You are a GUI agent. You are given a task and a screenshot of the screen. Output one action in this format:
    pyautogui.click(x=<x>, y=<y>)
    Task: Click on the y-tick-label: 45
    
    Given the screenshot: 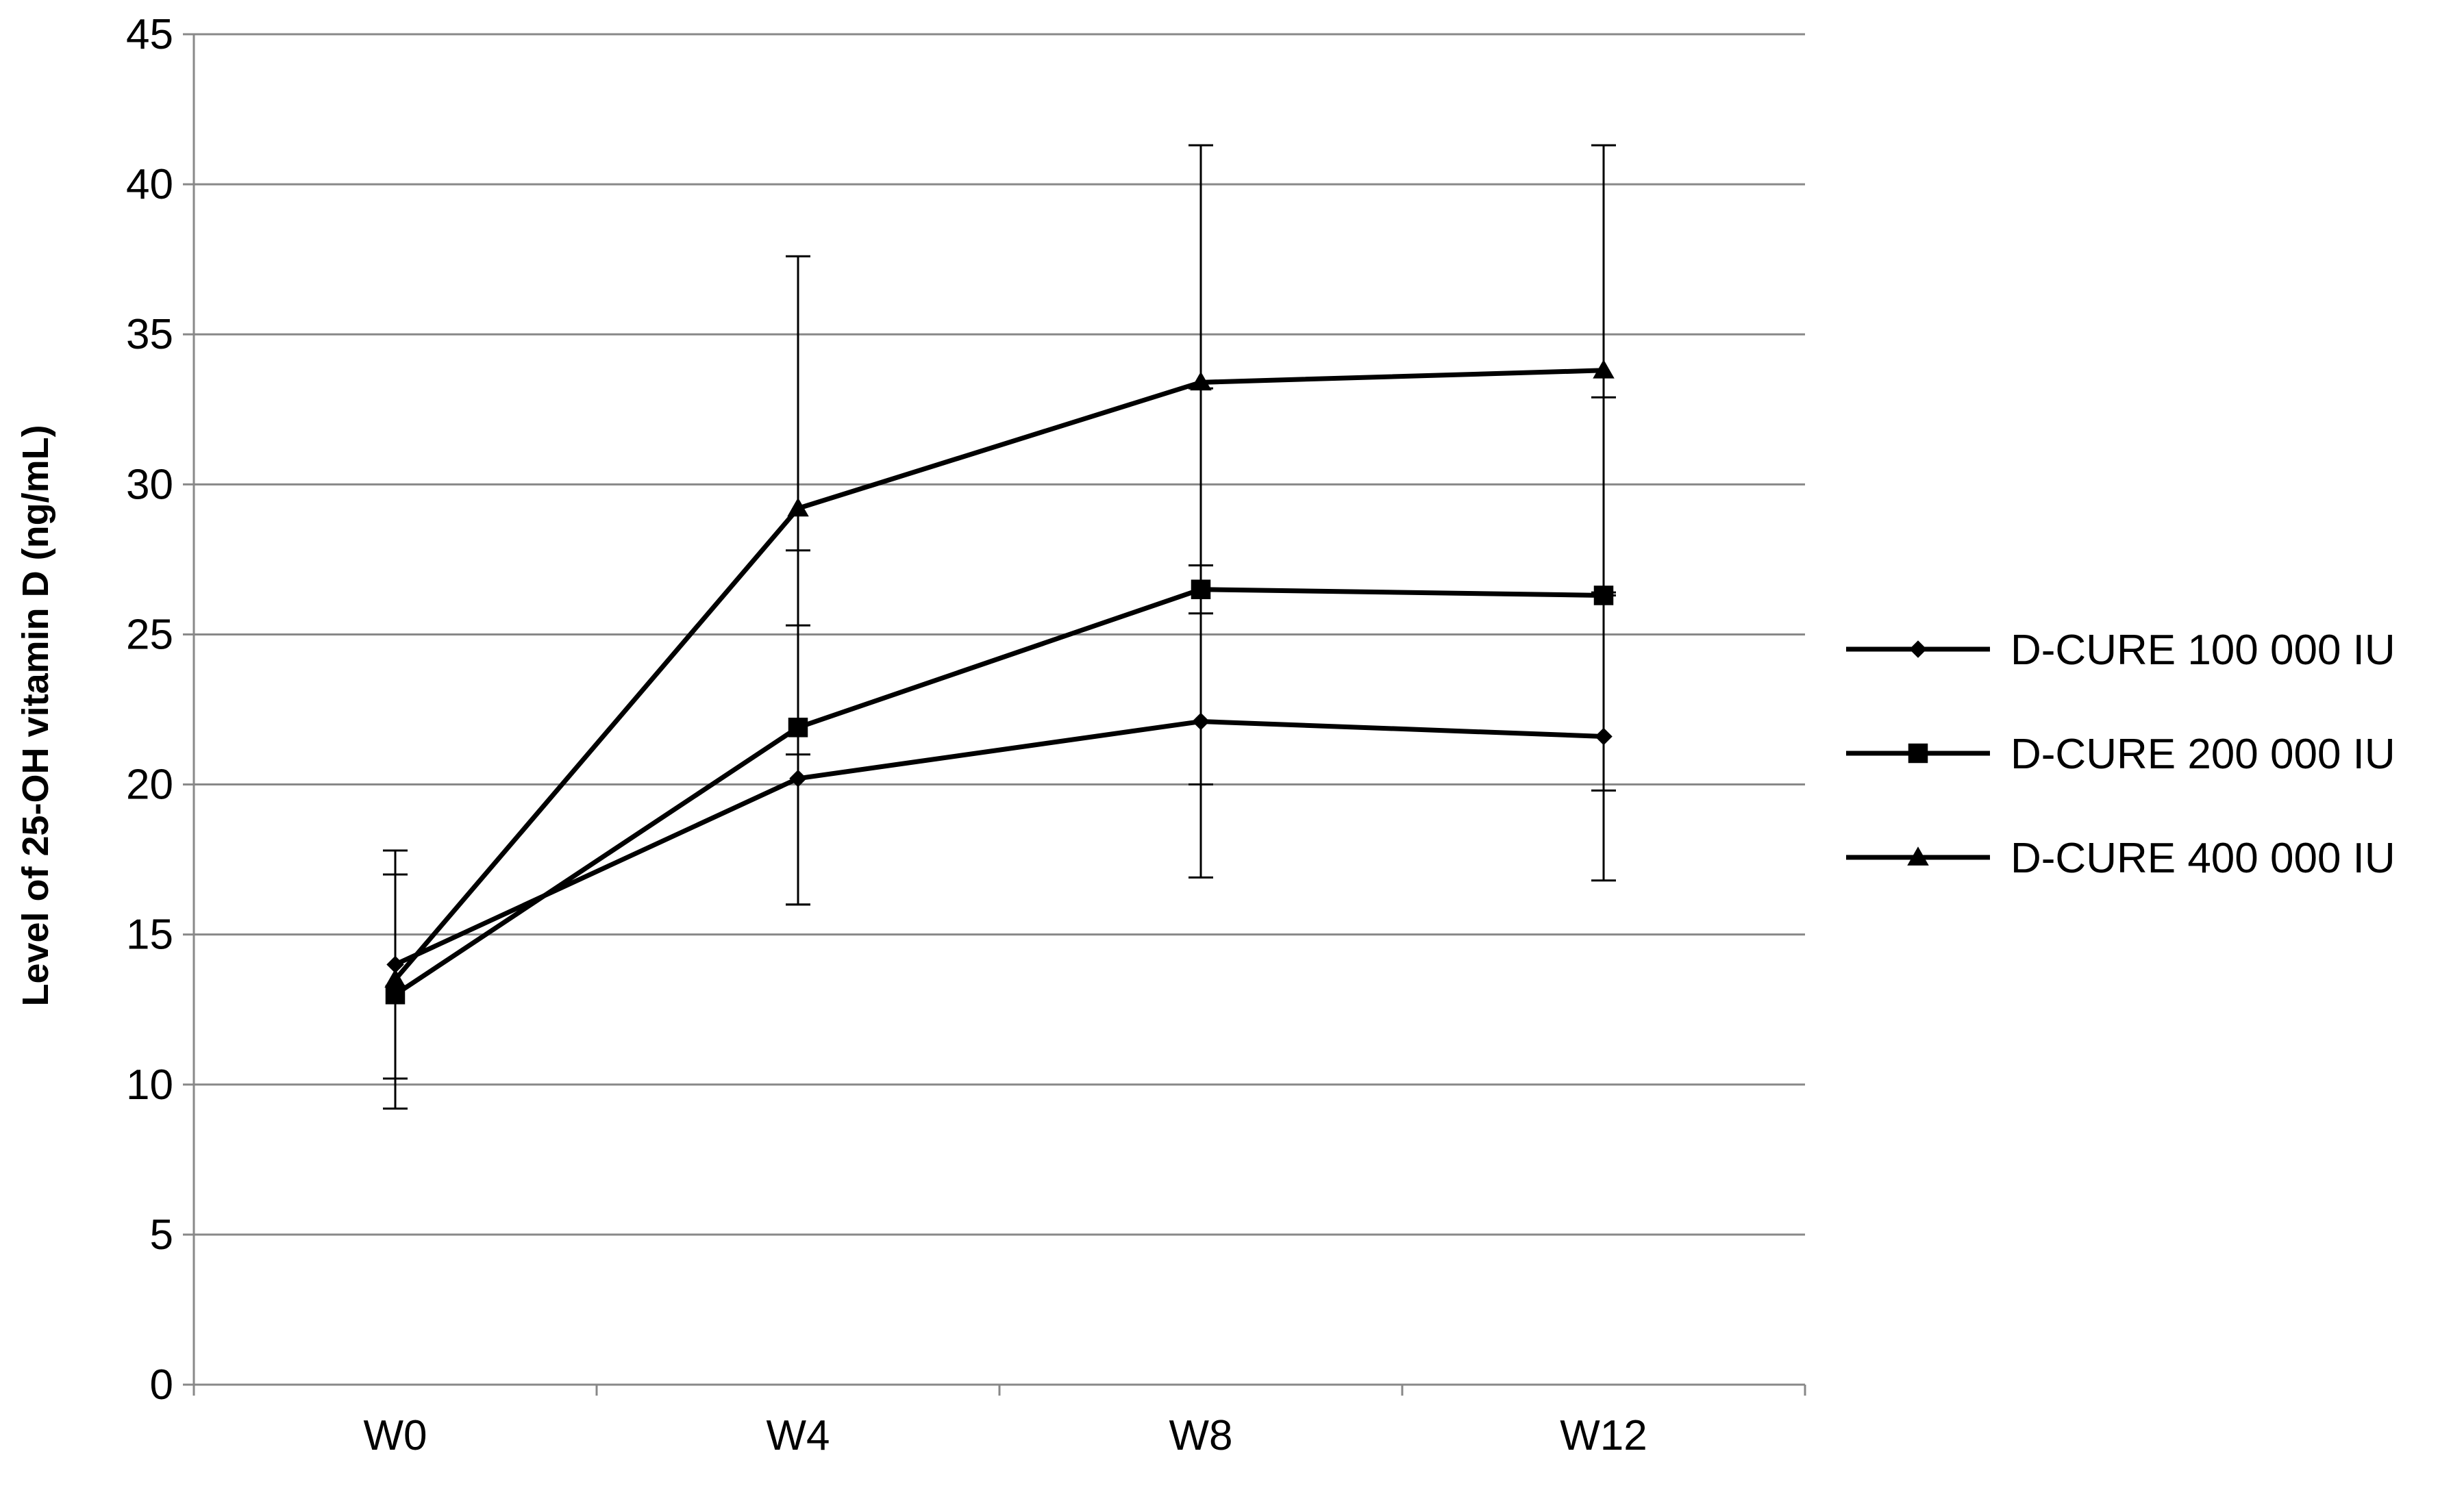 What is the action you would take?
    pyautogui.click(x=149, y=34)
    